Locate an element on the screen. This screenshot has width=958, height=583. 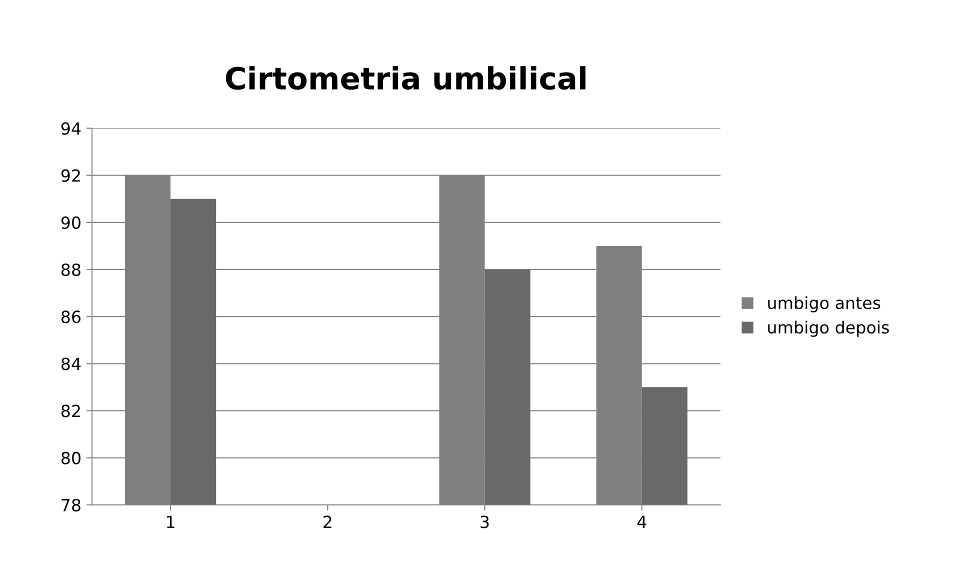
y-tick-label: 92 is located at coordinates (70, 175).